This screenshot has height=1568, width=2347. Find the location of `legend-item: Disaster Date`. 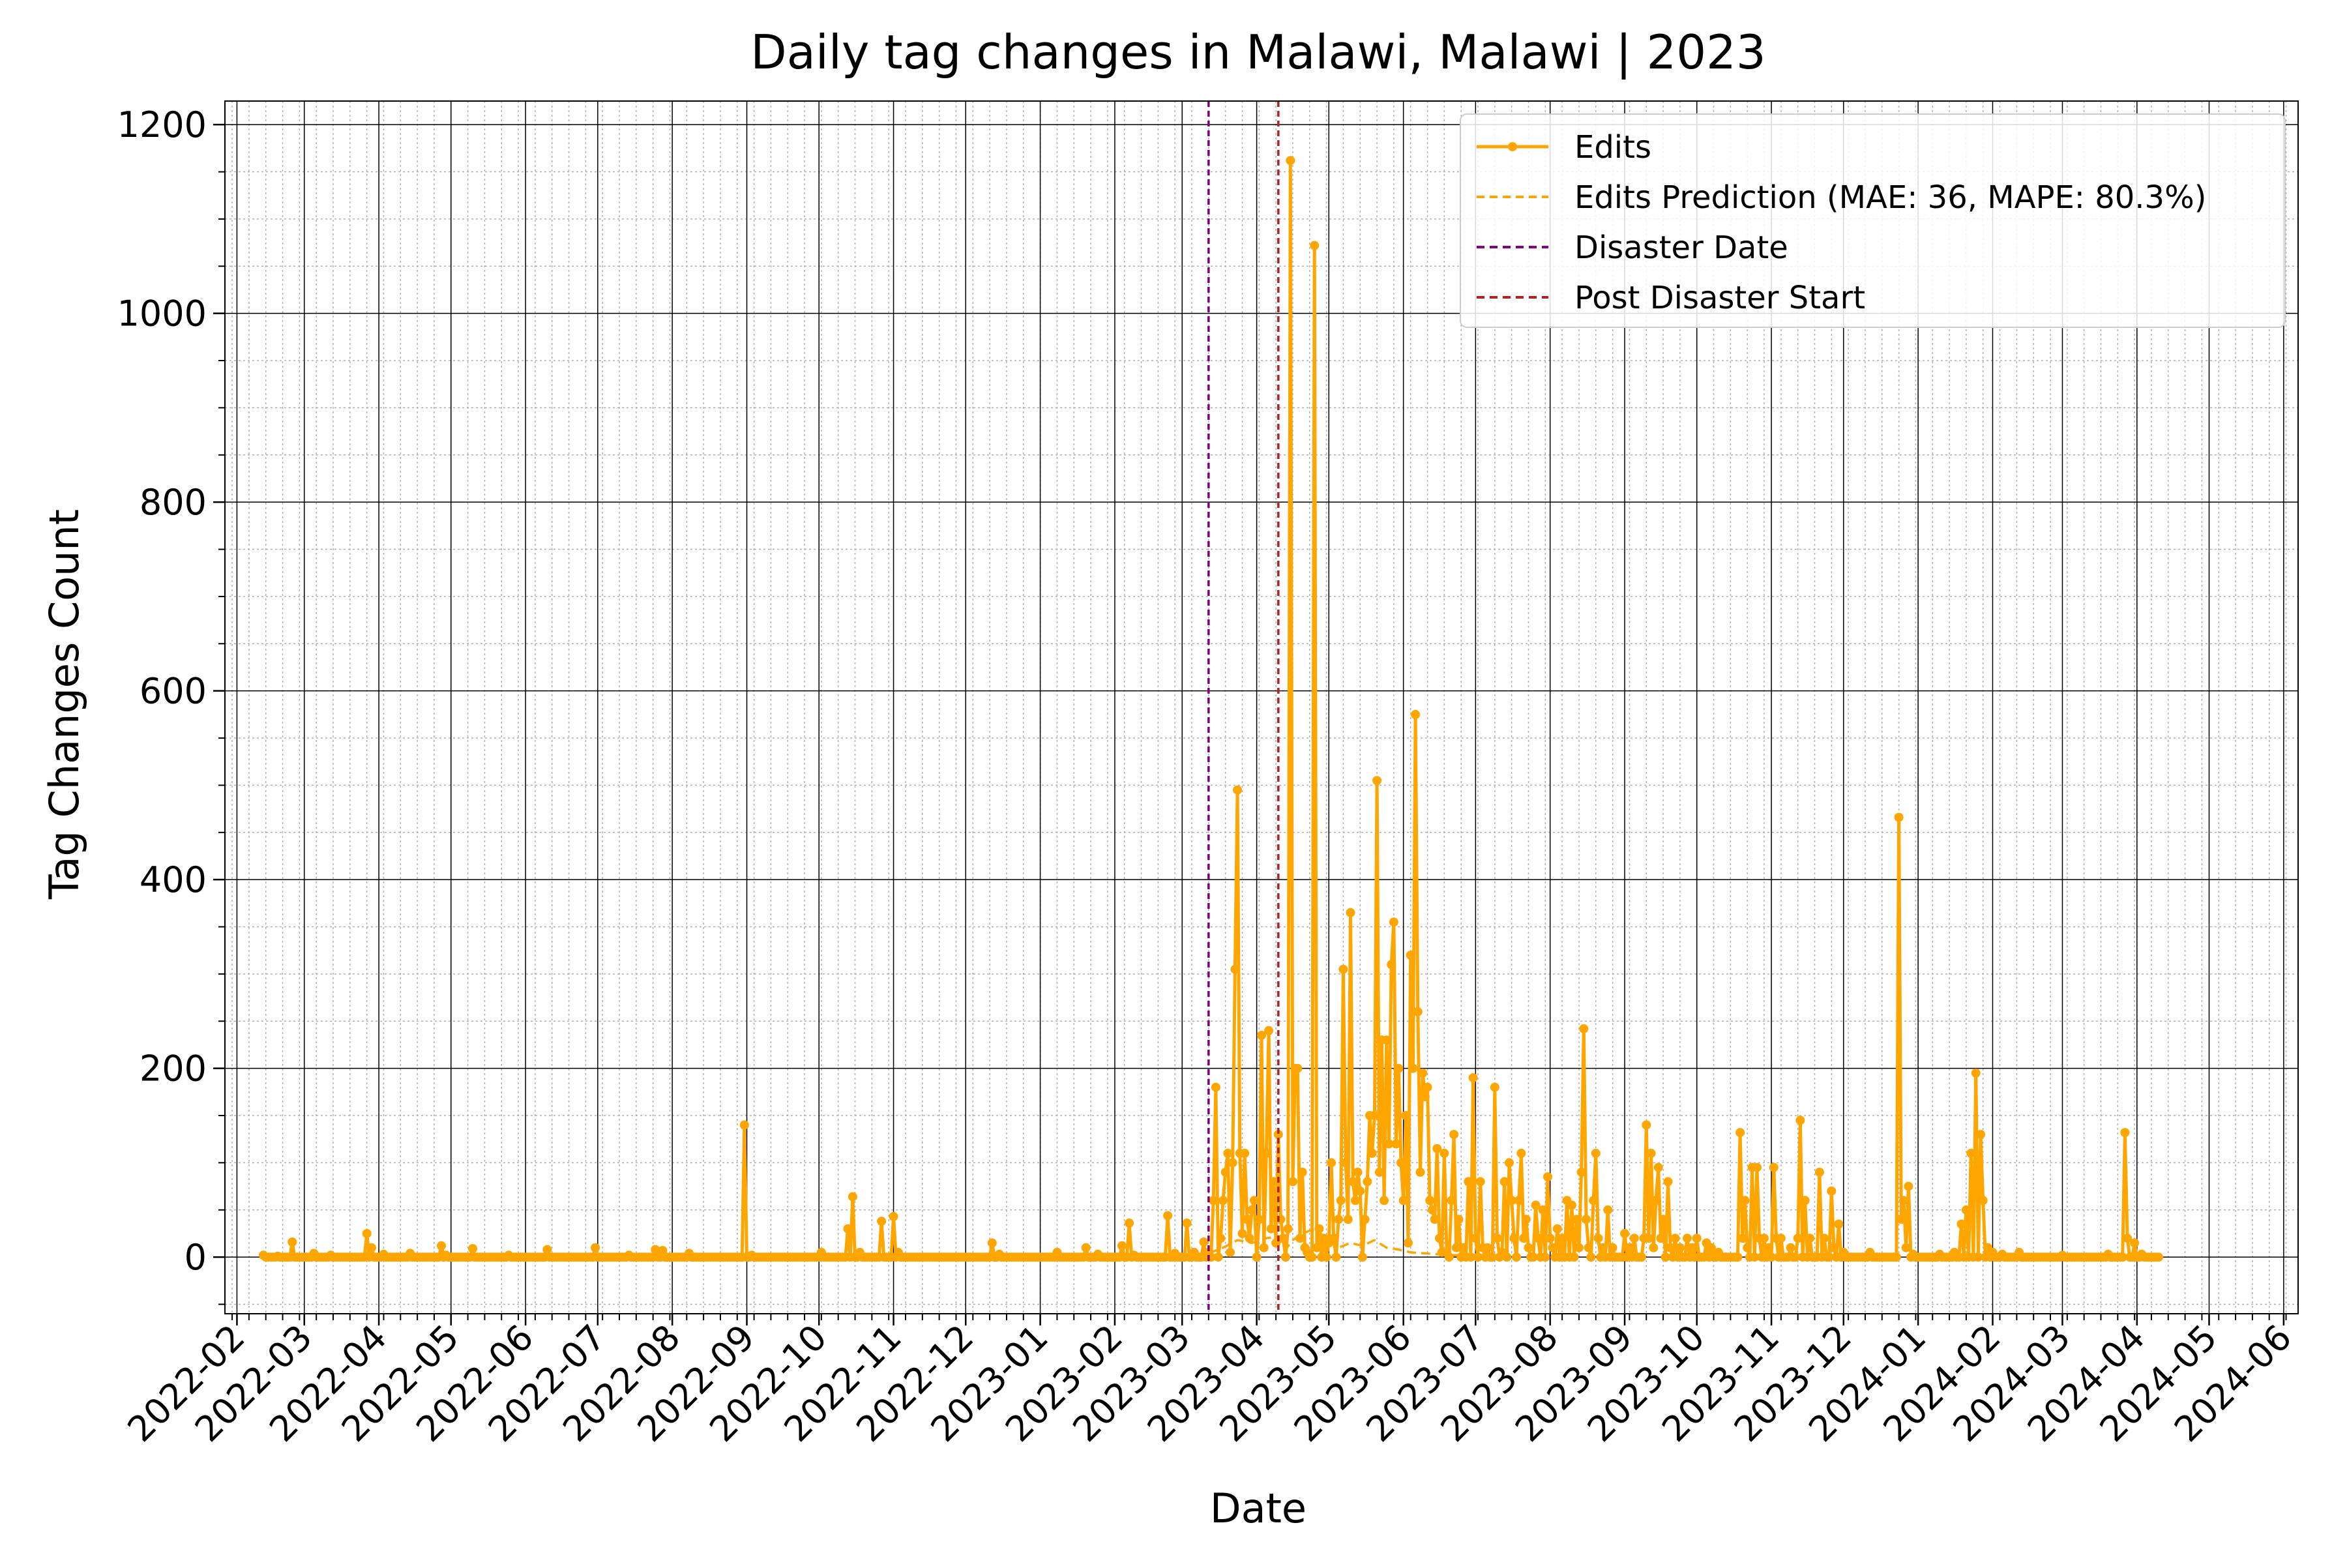

legend-item: Disaster Date is located at coordinates (1632, 248).